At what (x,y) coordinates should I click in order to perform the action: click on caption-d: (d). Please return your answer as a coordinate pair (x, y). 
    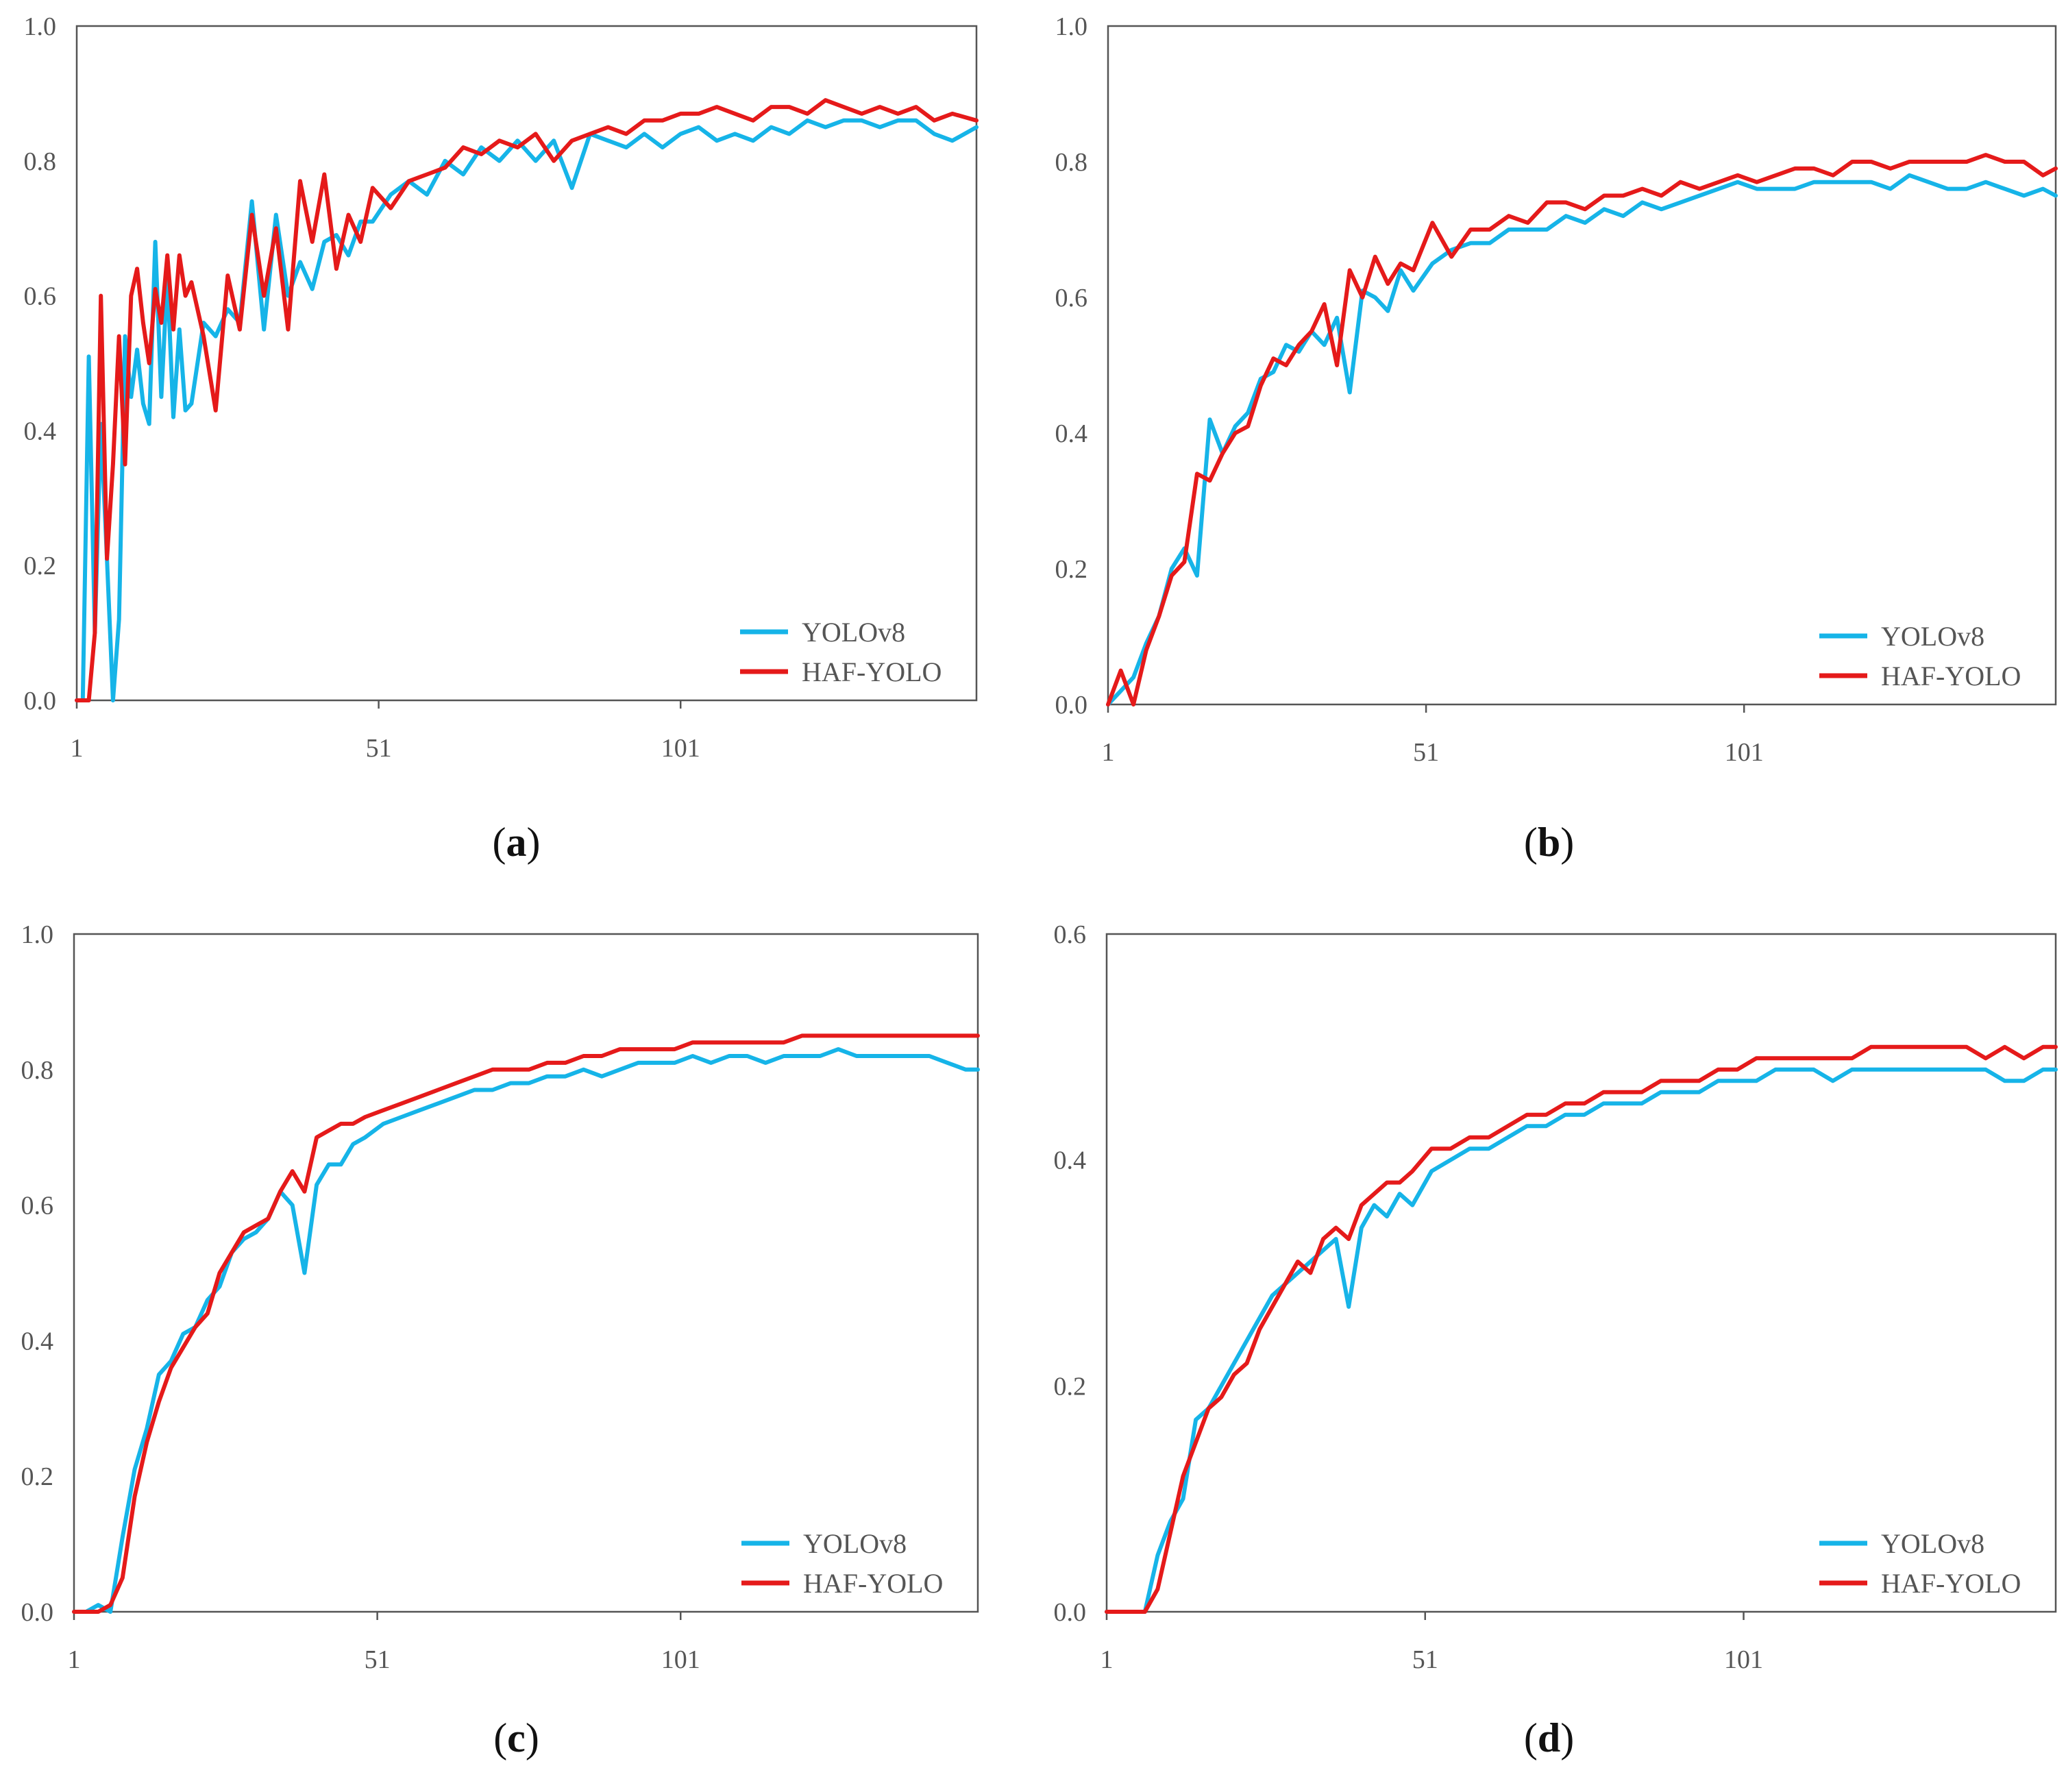
    Looking at the image, I should click on (1549, 1737).